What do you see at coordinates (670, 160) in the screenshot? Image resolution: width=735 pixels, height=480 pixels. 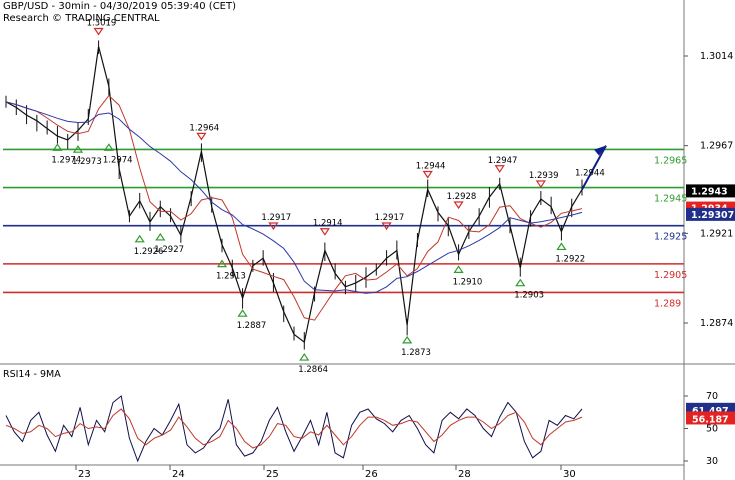 I see `level-label: 1.2965` at bounding box center [670, 160].